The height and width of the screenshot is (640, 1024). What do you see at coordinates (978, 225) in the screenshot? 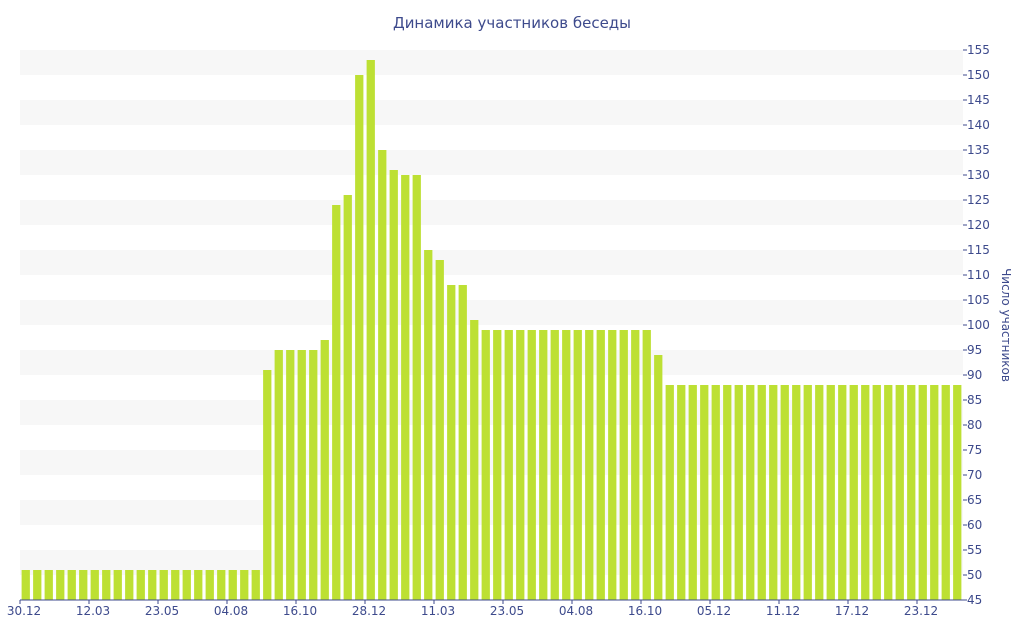
I see `y-tick-label: 120` at bounding box center [978, 225].